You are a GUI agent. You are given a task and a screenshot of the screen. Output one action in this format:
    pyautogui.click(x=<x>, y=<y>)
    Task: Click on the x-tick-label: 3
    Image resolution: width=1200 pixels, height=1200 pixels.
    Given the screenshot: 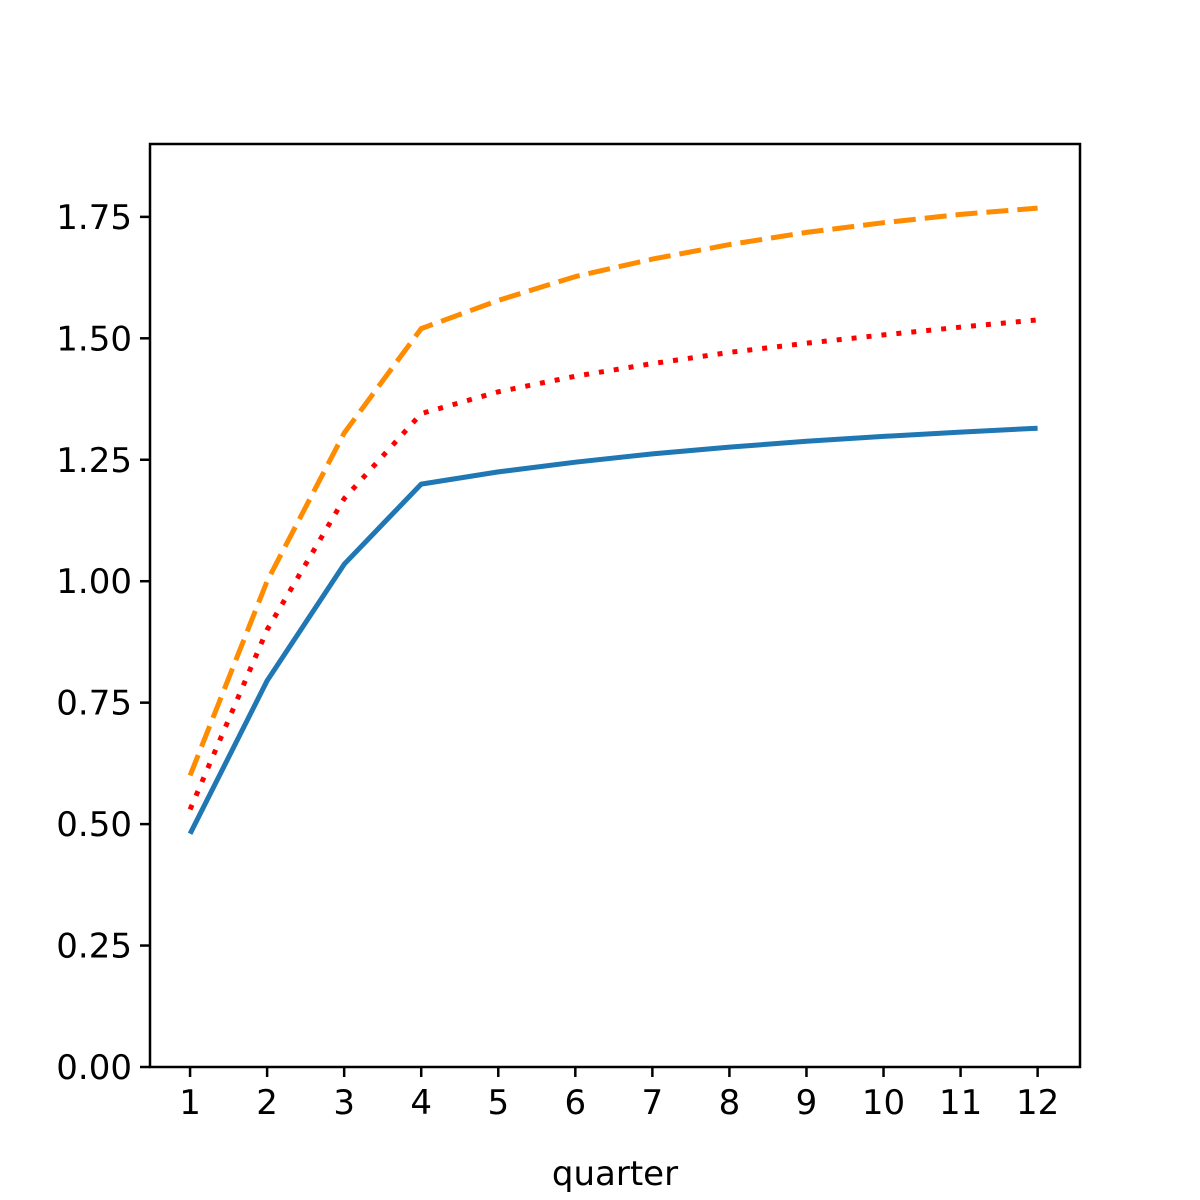 What is the action you would take?
    pyautogui.click(x=344, y=1103)
    